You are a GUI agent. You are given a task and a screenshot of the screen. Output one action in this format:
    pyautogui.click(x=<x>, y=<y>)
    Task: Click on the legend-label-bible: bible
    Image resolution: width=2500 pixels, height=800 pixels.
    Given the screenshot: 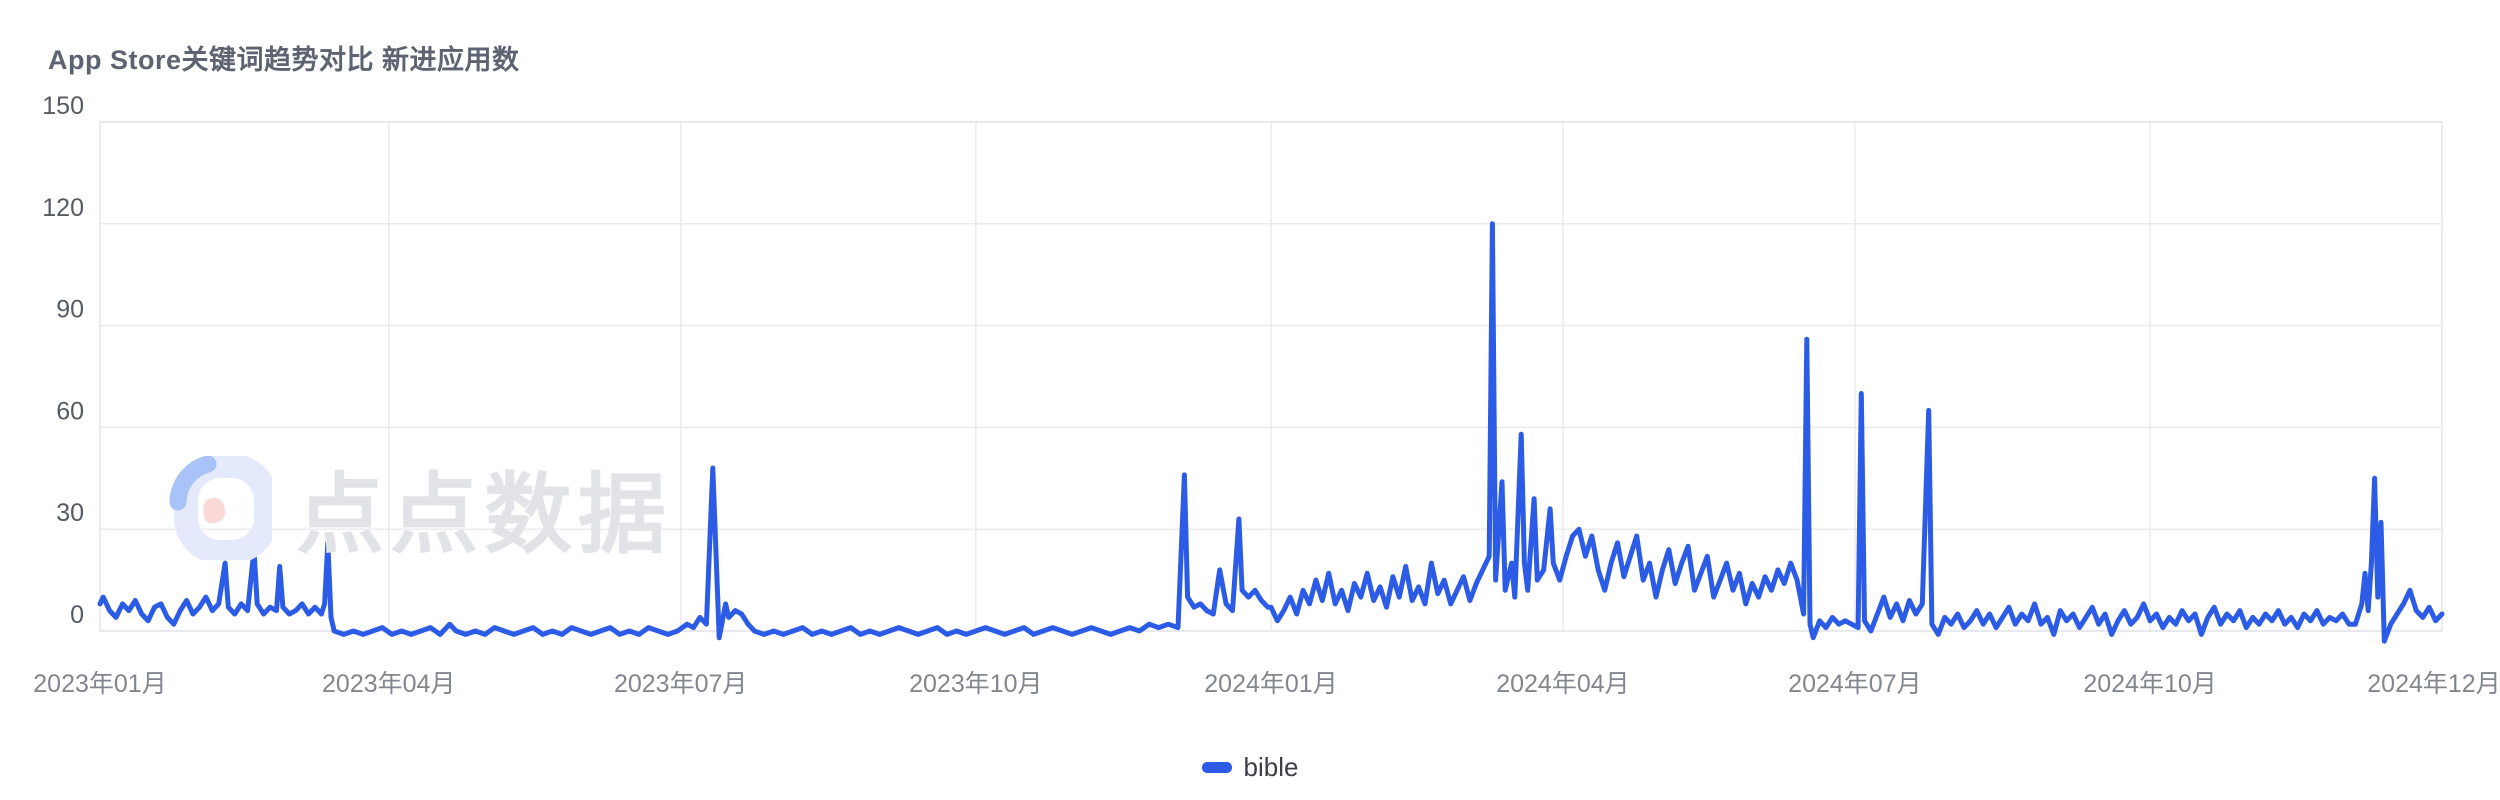 What is the action you would take?
    pyautogui.click(x=1271, y=767)
    